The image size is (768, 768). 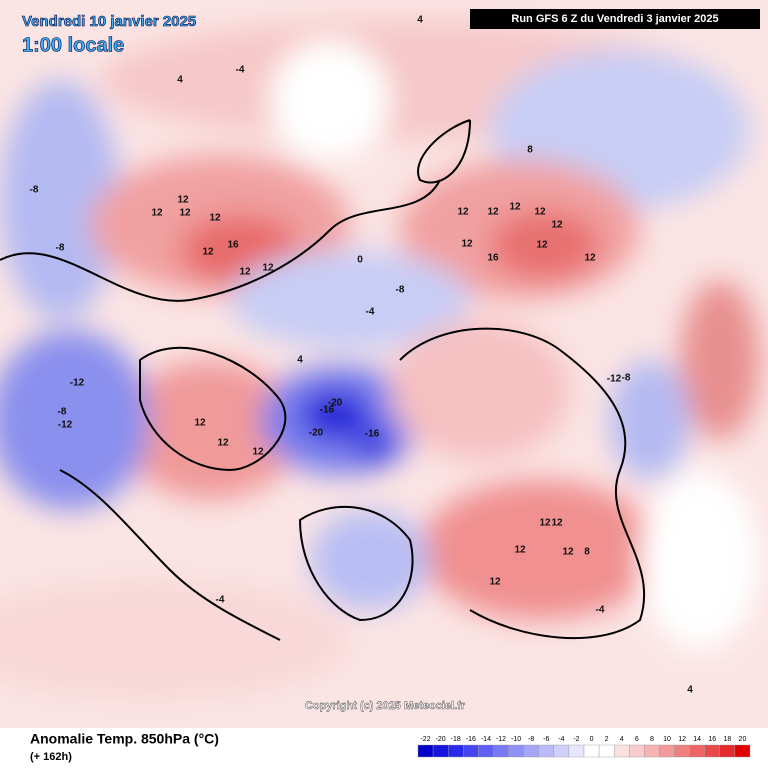 What do you see at coordinates (441, 739) in the screenshot?
I see `legend-tick-label: -20` at bounding box center [441, 739].